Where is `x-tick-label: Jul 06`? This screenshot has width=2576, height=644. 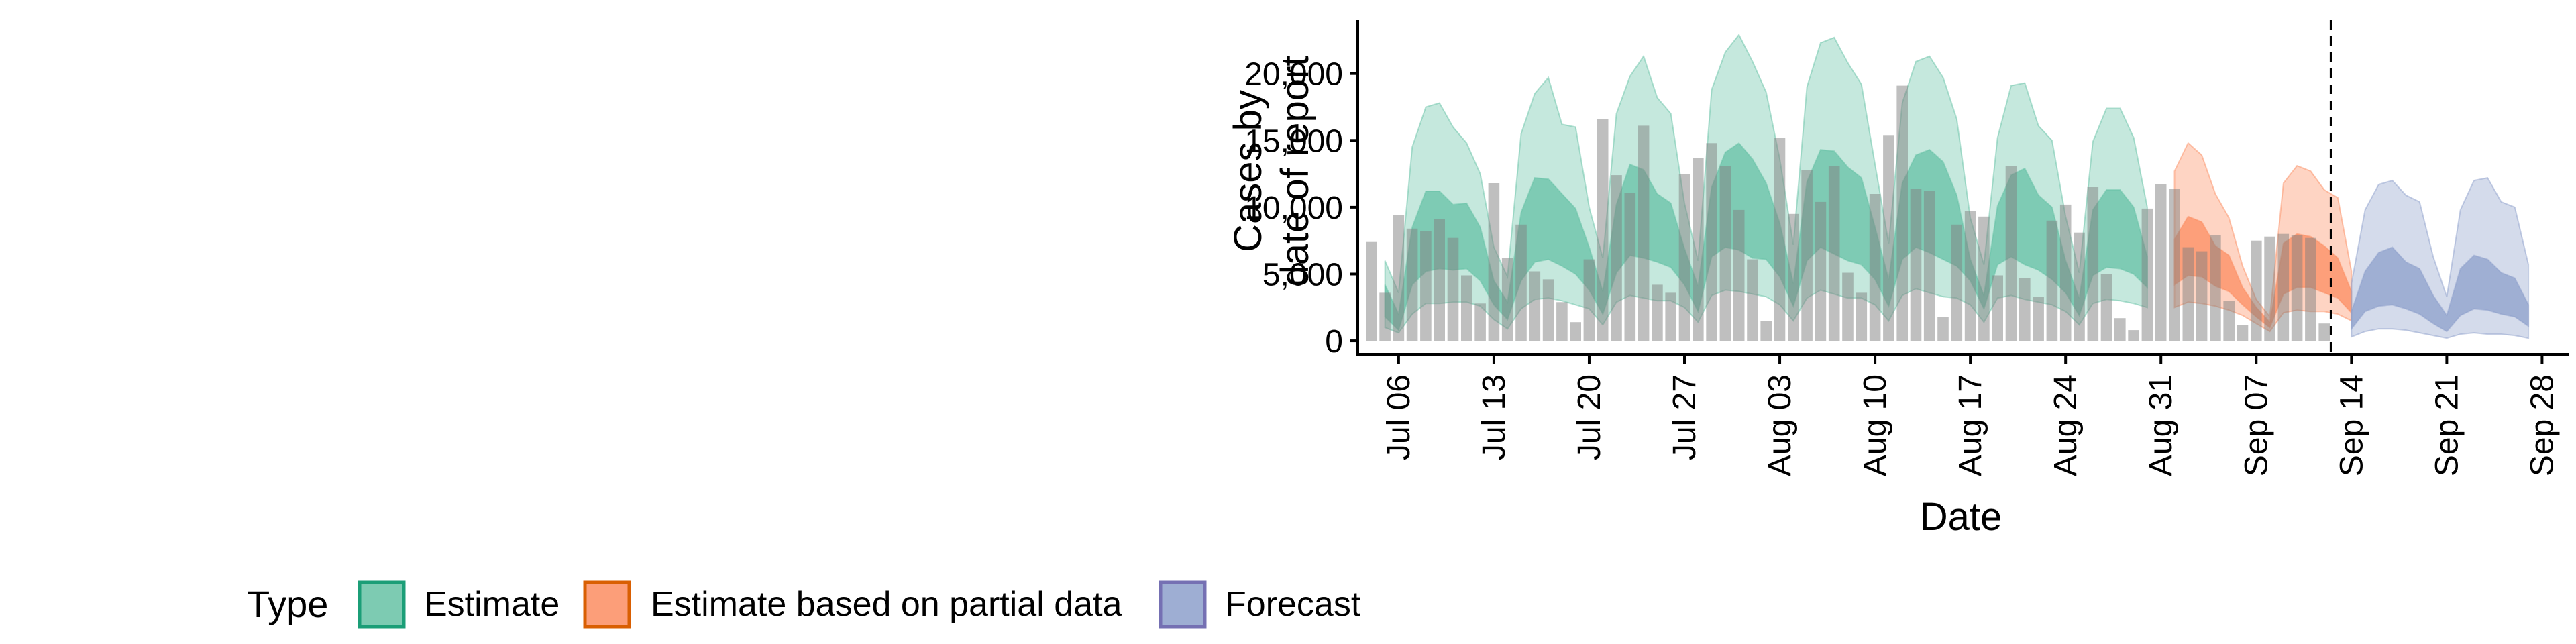 x-tick-label: Jul 06 is located at coordinates (1399, 417).